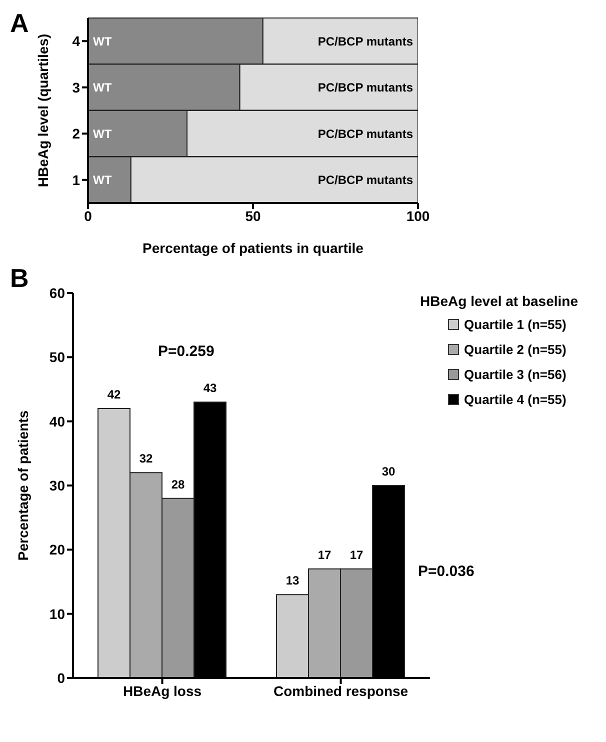  What do you see at coordinates (57, 357) in the screenshot?
I see `y-tick-label: 50` at bounding box center [57, 357].